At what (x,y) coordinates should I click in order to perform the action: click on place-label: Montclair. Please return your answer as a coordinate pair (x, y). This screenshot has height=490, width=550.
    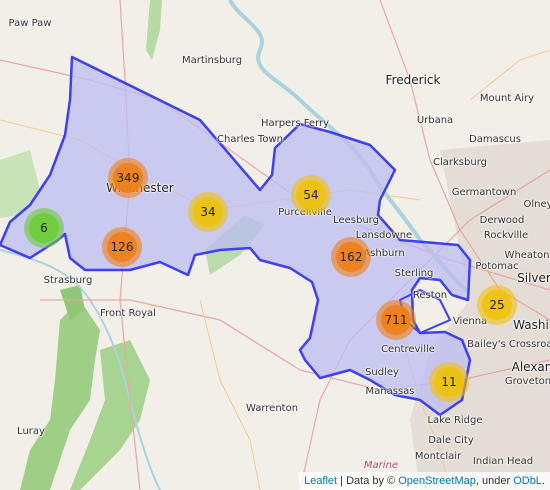
    Looking at the image, I should click on (438, 456).